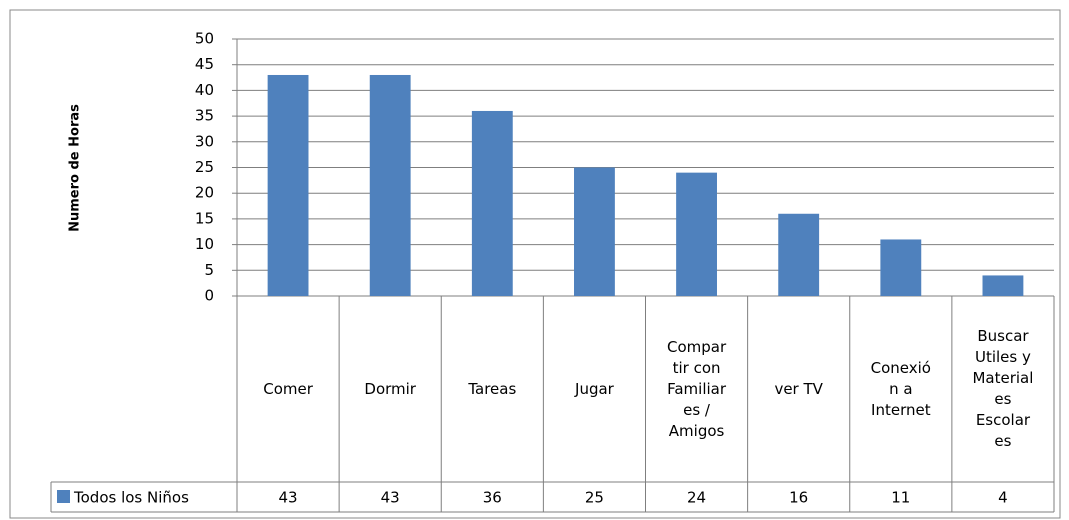 The height and width of the screenshot is (520, 1069). I want to click on category-label: Tareas, so click(492, 388).